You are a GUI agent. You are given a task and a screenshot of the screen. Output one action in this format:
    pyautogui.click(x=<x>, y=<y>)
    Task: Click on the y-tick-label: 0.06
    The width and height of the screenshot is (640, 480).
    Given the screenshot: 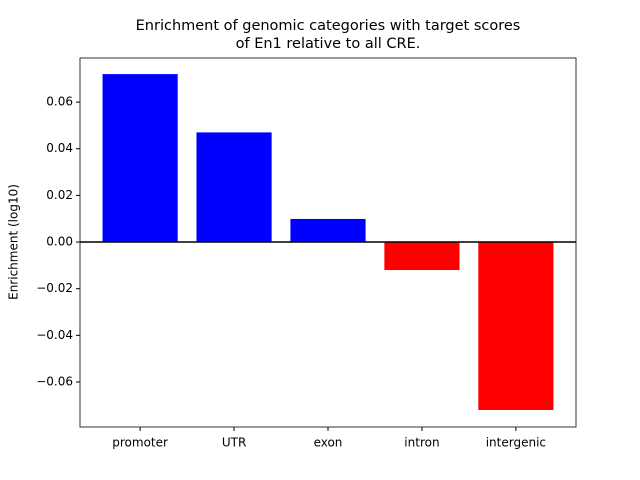 What is the action you would take?
    pyautogui.click(x=59, y=102)
    